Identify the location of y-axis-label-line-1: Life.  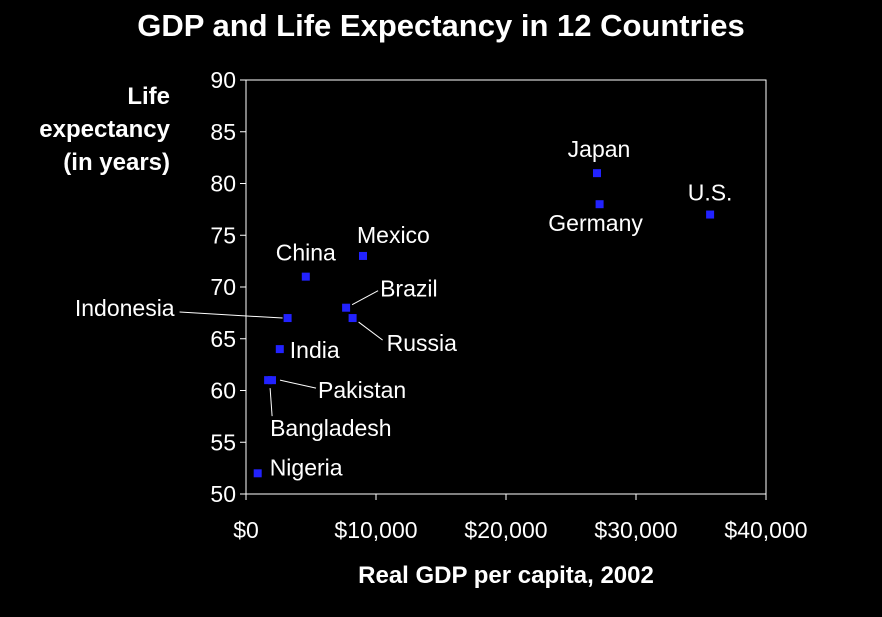
(148, 96).